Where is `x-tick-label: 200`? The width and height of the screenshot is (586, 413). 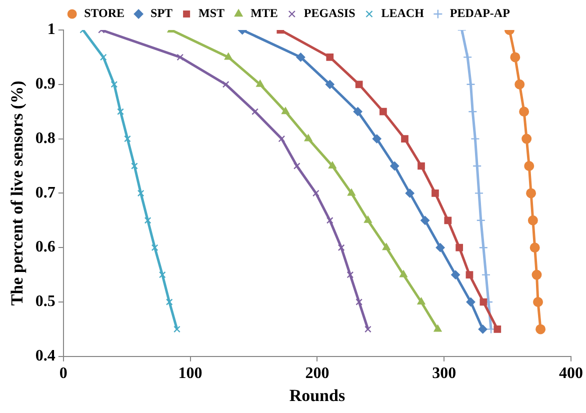 x-tick-label: 200 is located at coordinates (317, 373).